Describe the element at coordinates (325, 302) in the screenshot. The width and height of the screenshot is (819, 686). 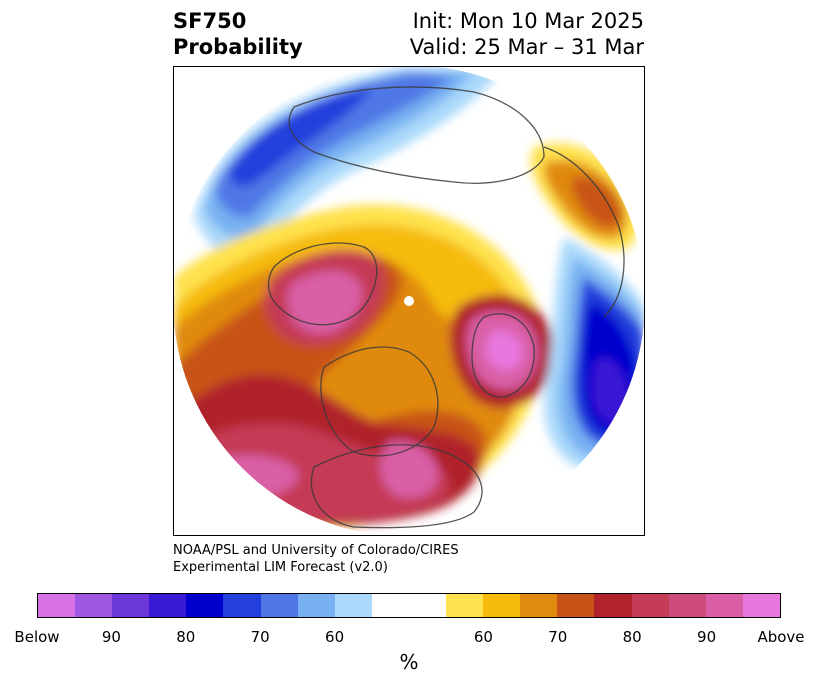
I see `region-siberia-max` at that location.